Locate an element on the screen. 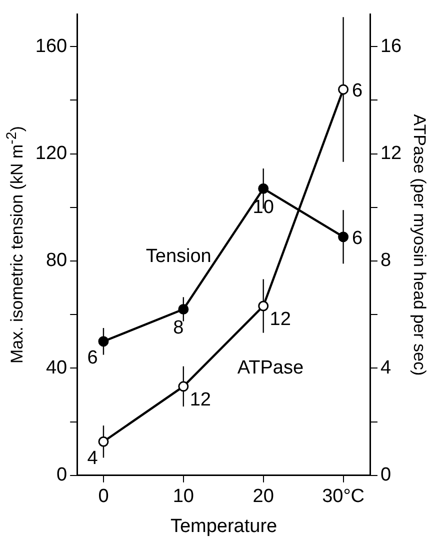 The image size is (437, 546). y2-tick-label: 16 is located at coordinates (391, 46).